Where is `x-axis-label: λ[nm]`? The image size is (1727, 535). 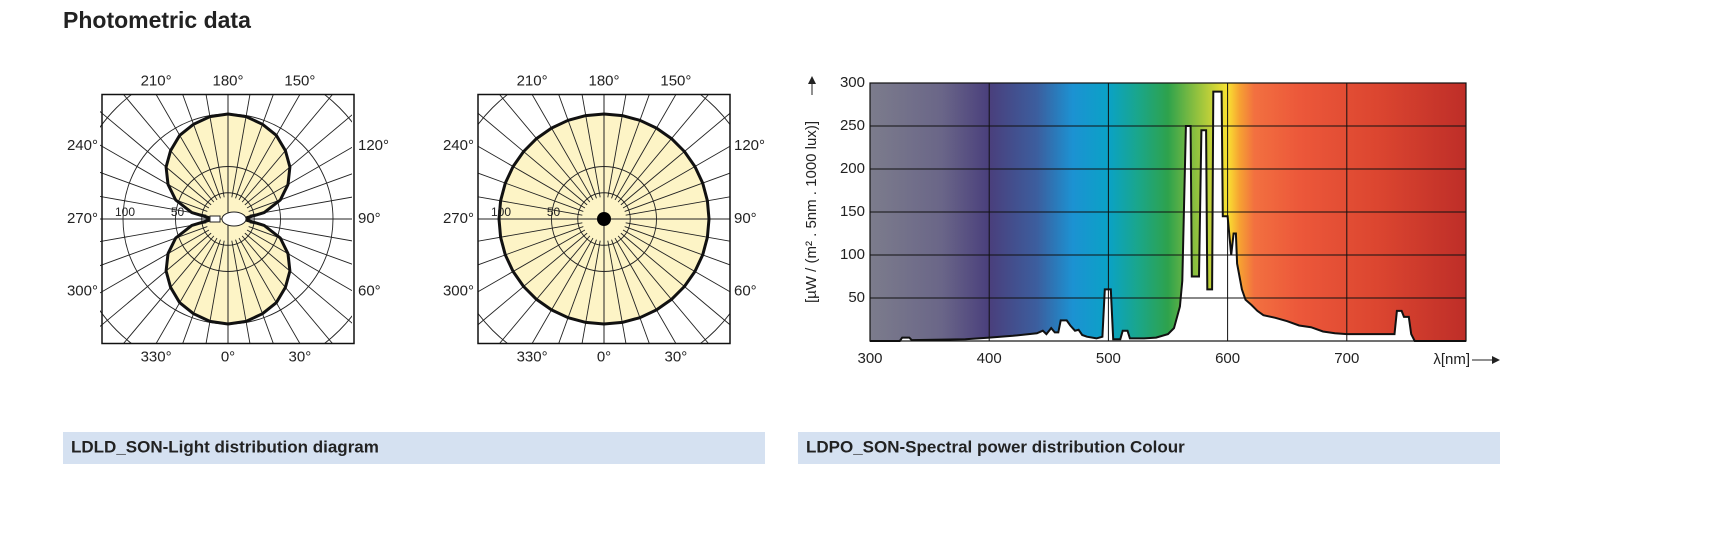 x-axis-label: λ[nm] is located at coordinates (1451, 359).